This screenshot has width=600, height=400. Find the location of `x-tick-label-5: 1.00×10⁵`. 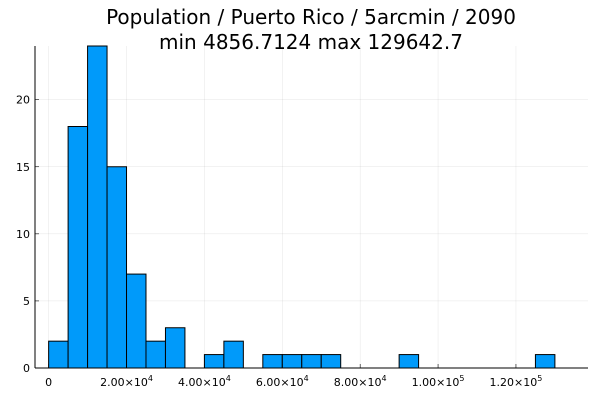

x-tick-label-5: 1.00×10⁵ is located at coordinates (438, 381).